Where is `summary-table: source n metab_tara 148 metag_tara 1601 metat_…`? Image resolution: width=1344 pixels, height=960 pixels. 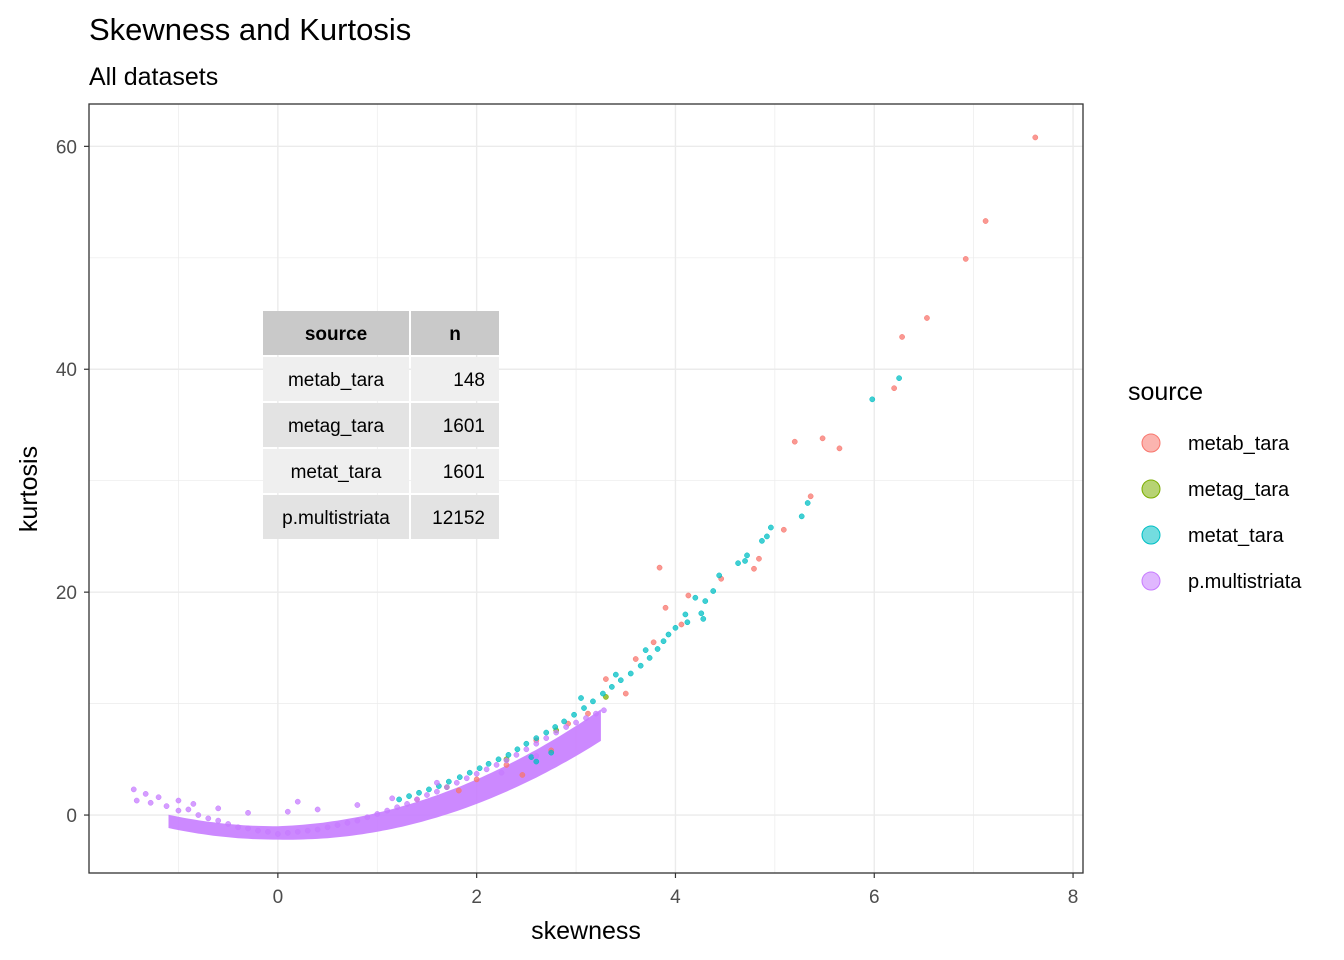 summary-table: source n metab_tara 148 metag_tara 1601 metat_… is located at coordinates (381, 425).